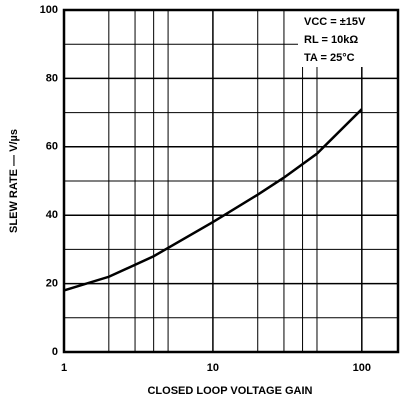 The height and width of the screenshot is (401, 401). I want to click on y-tick-label: 20, so click(52, 284).